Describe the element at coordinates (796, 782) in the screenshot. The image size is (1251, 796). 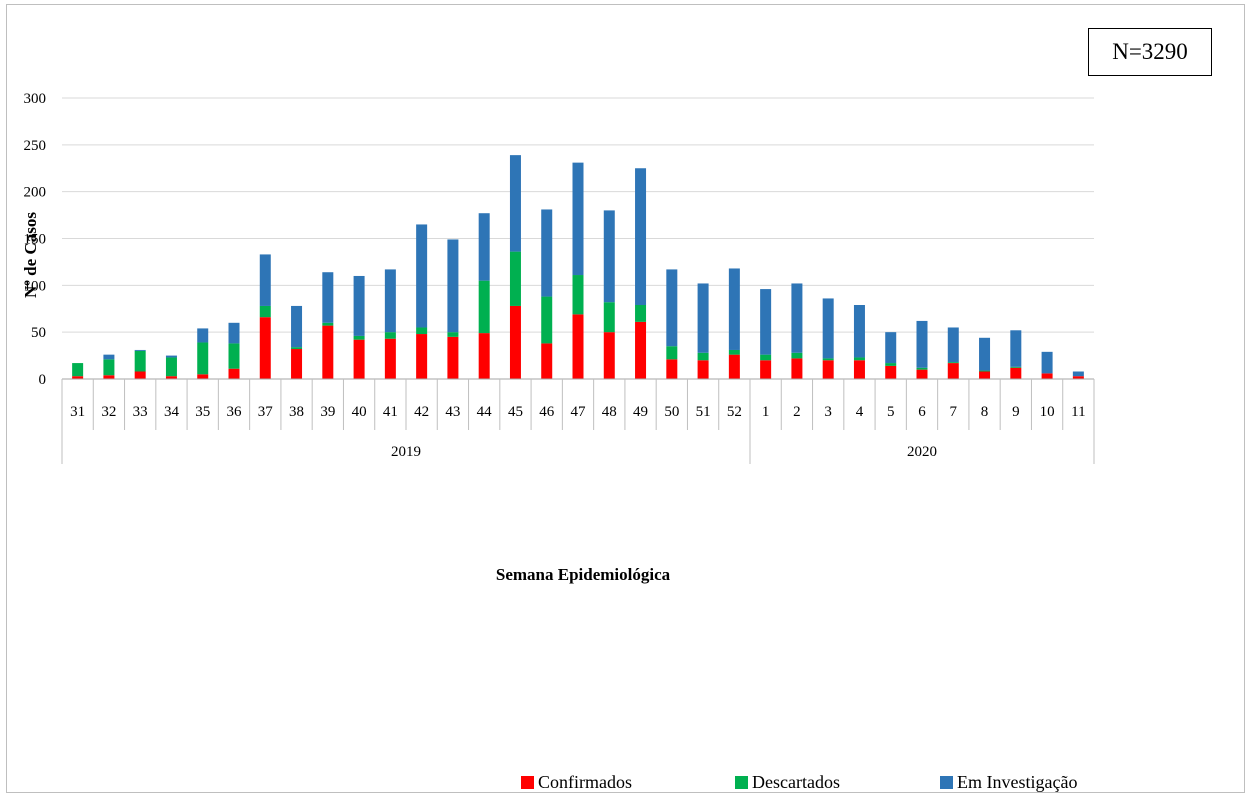
I see `legend-label: Descartados` at that location.